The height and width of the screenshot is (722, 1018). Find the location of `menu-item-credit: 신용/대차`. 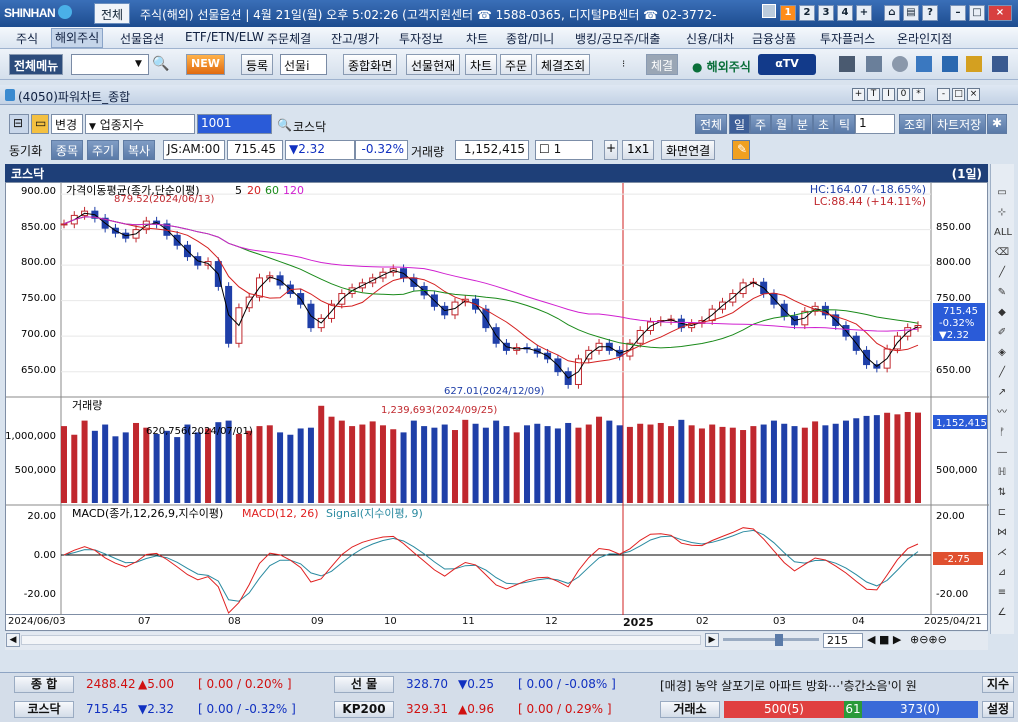

menu-item-credit: 신용/대차 is located at coordinates (710, 39).